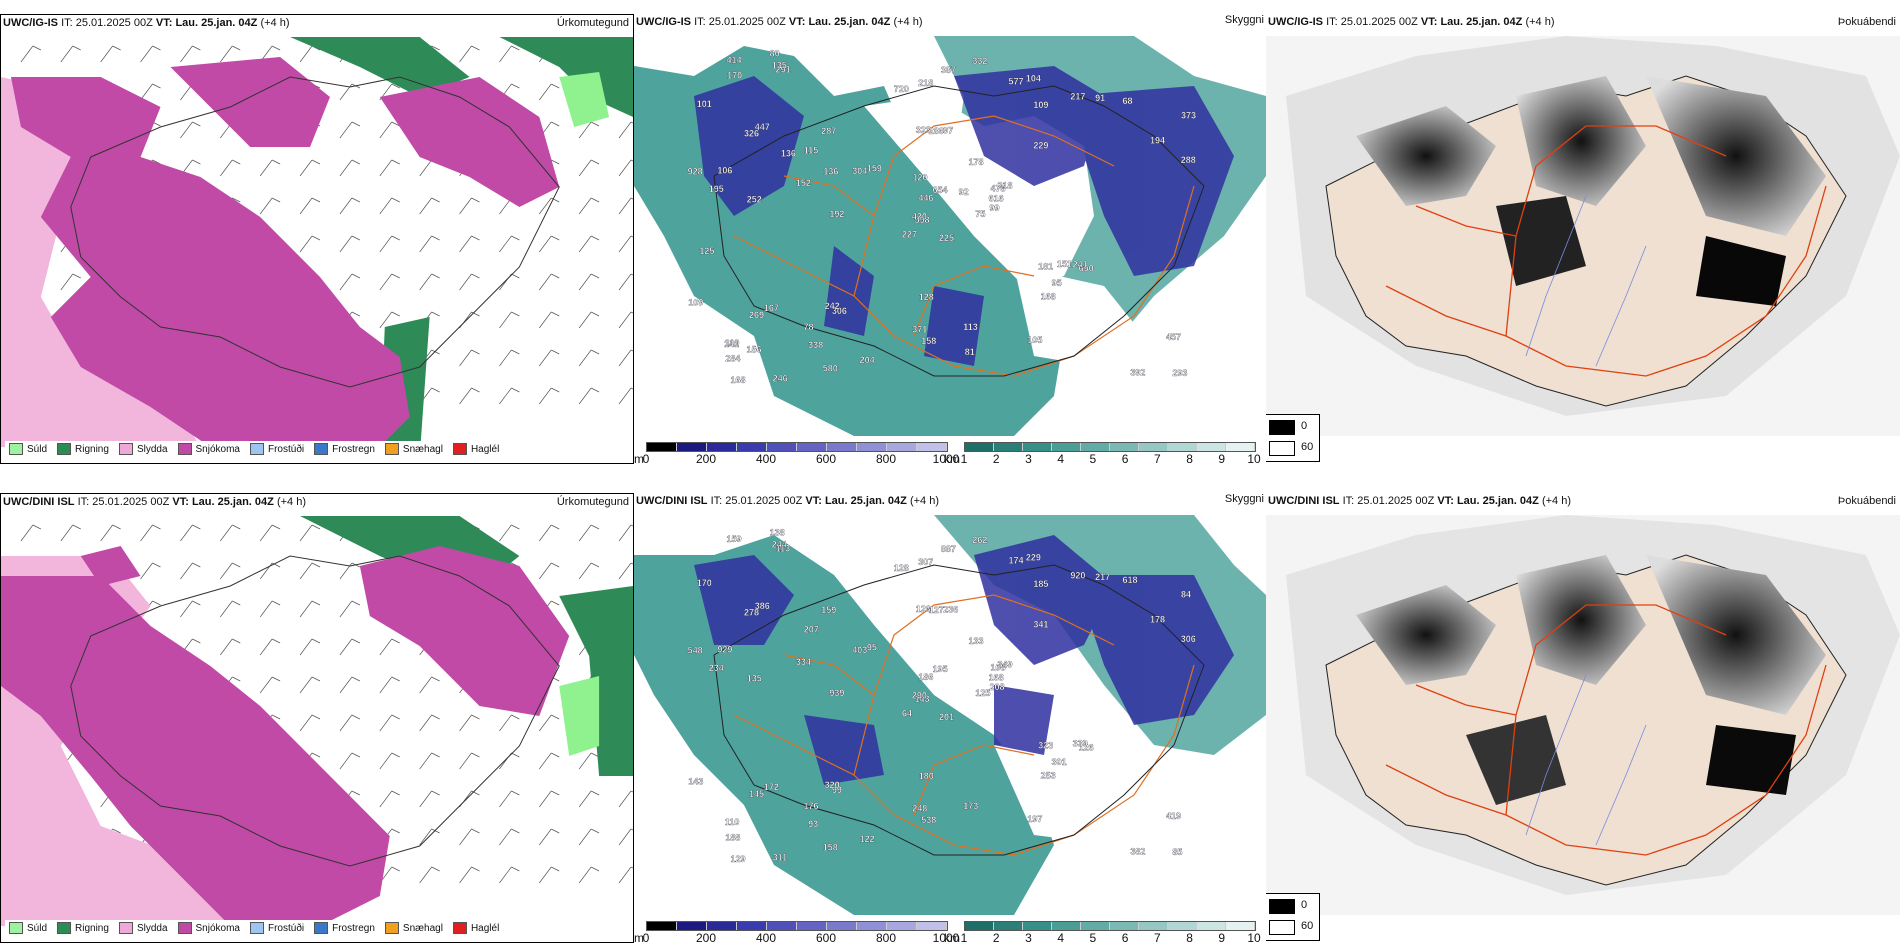  What do you see at coordinates (783, 70) in the screenshot?
I see `cloud-base-label: 291` at bounding box center [783, 70].